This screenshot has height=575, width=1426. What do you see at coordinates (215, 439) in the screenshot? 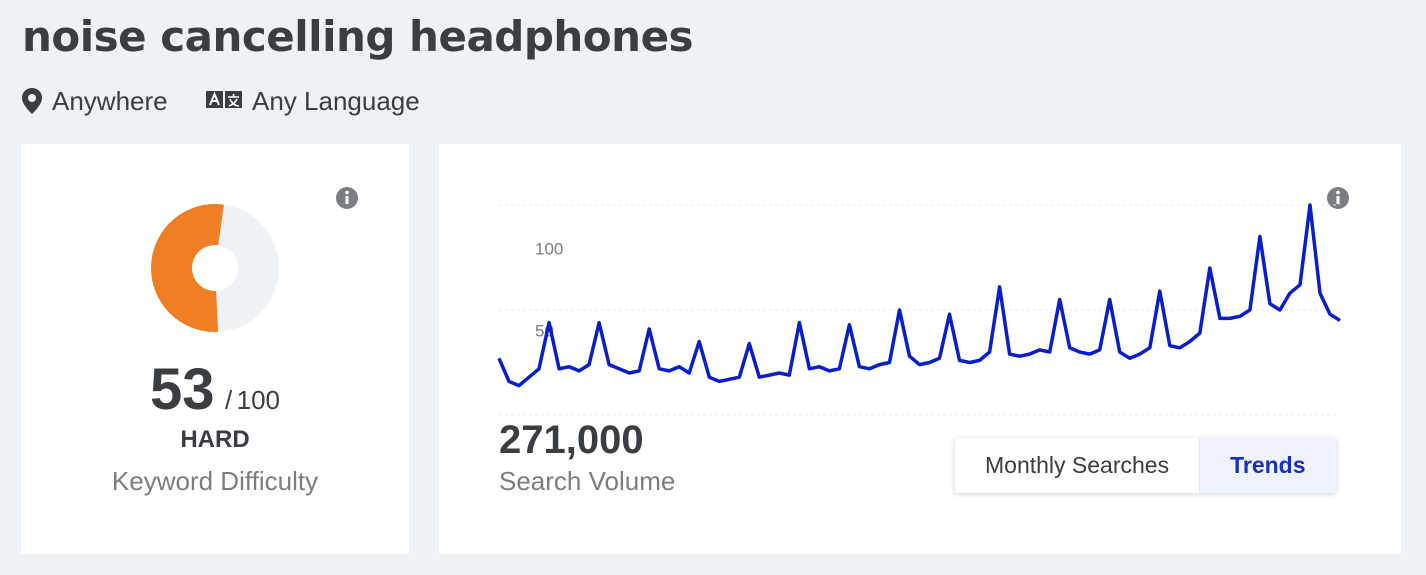
I see `difficulty-level: HARD` at bounding box center [215, 439].